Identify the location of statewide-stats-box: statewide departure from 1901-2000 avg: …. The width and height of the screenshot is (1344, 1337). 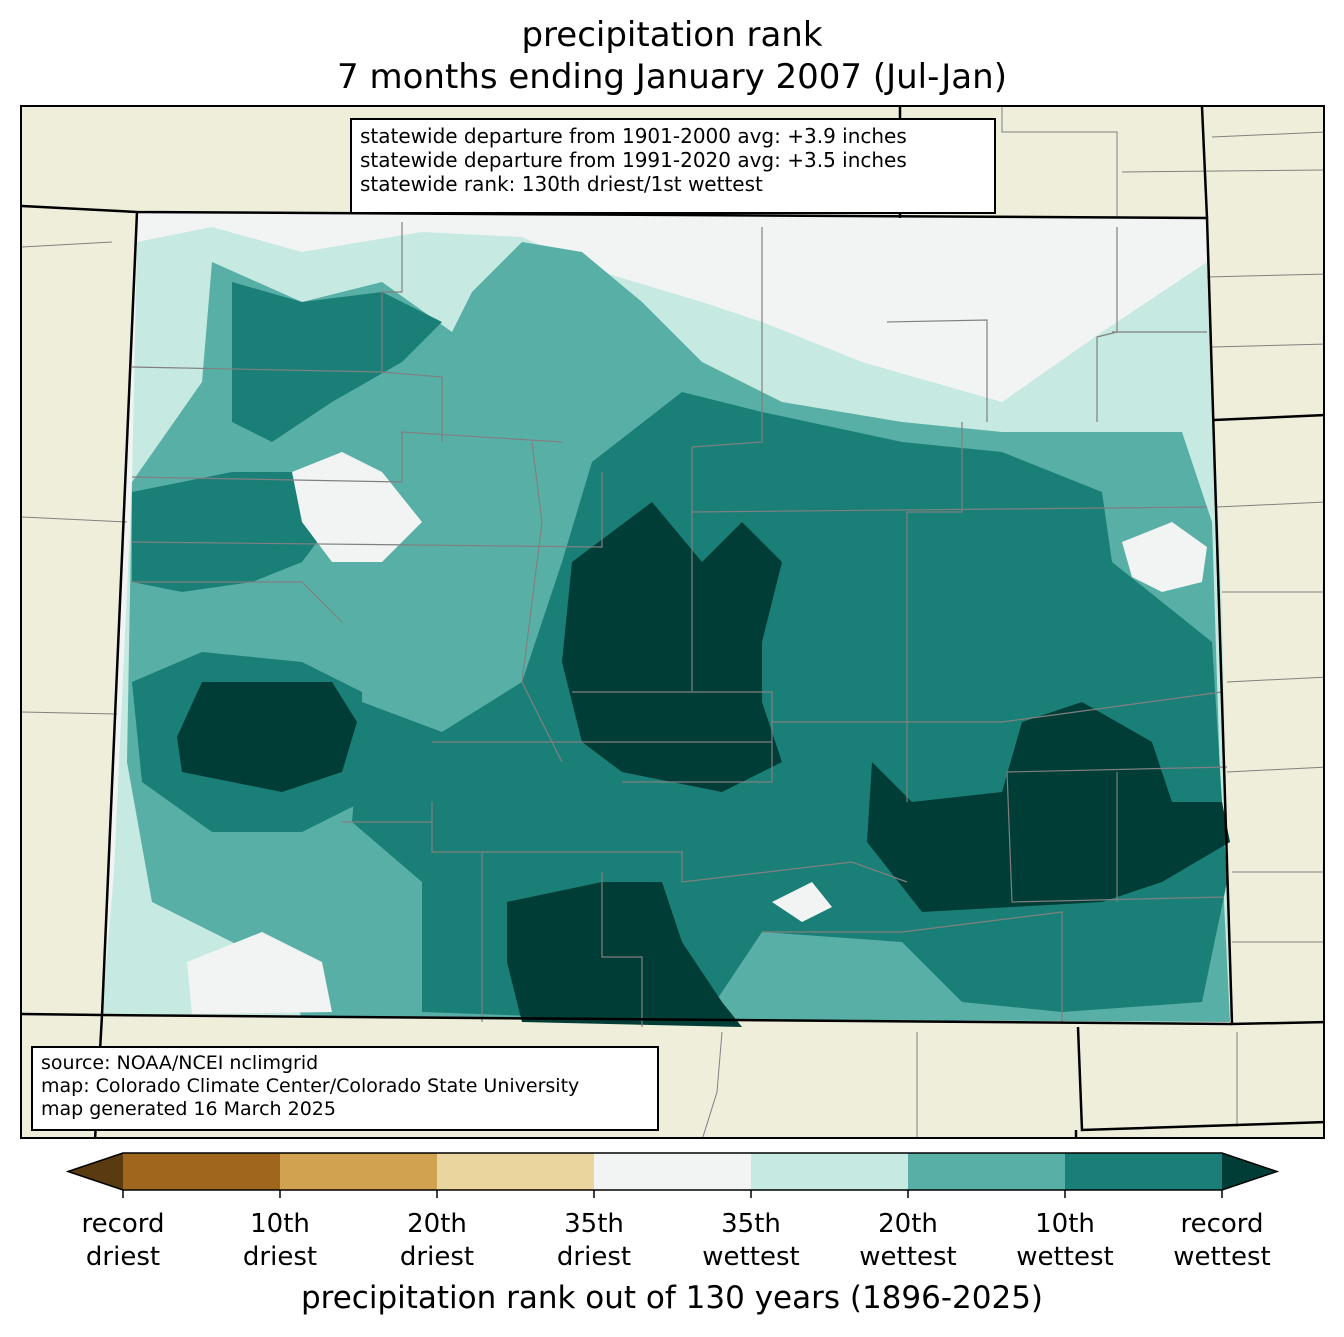
(673, 166).